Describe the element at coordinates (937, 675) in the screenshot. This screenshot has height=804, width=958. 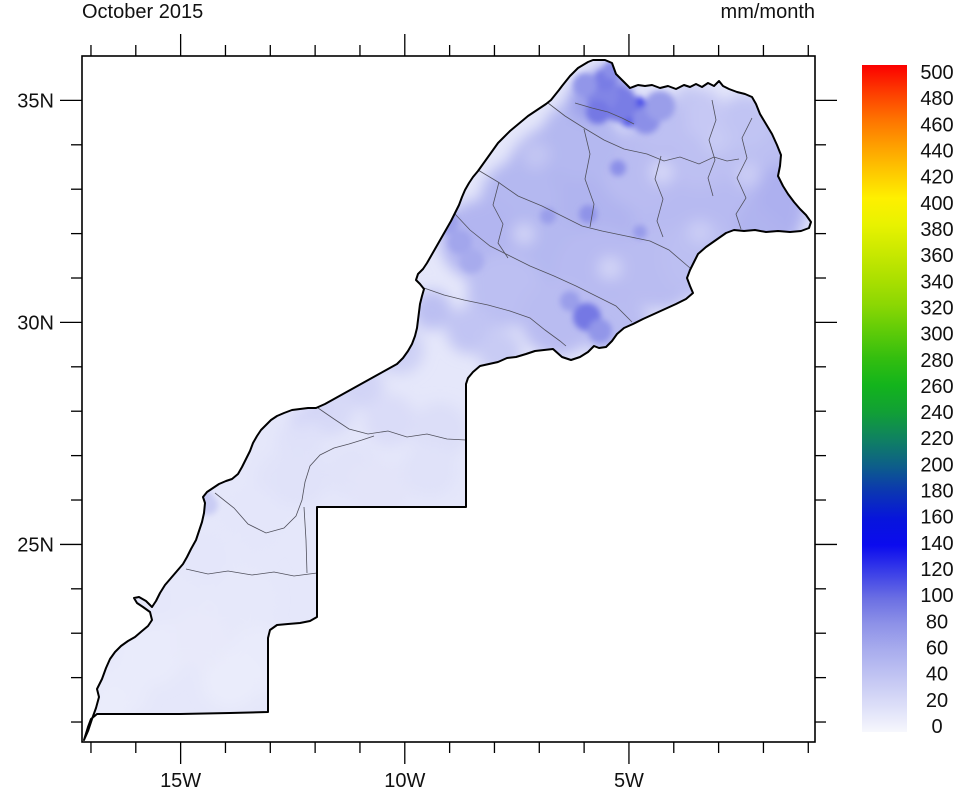
I see `colorbar-label: 40` at that location.